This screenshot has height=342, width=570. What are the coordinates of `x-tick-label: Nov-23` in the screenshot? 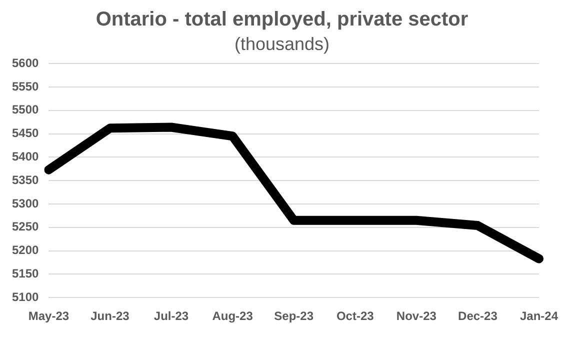 It's located at (416, 316).